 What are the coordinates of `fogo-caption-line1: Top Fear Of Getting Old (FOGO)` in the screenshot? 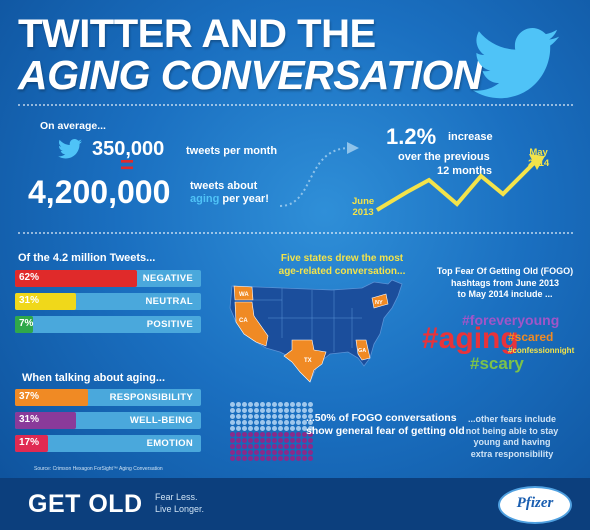 It's located at (505, 271).